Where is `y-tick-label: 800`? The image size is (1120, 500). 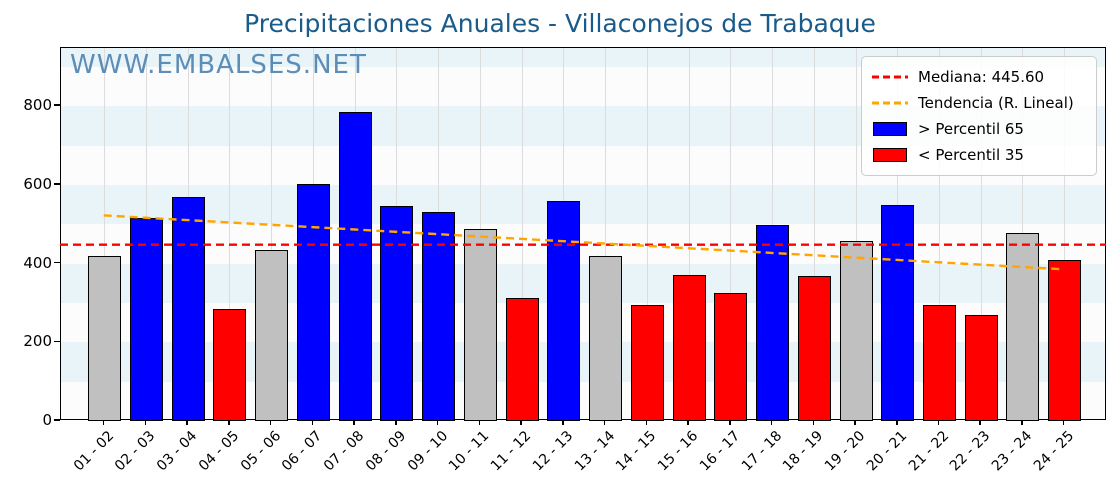 y-tick-label: 800 is located at coordinates (37, 105).